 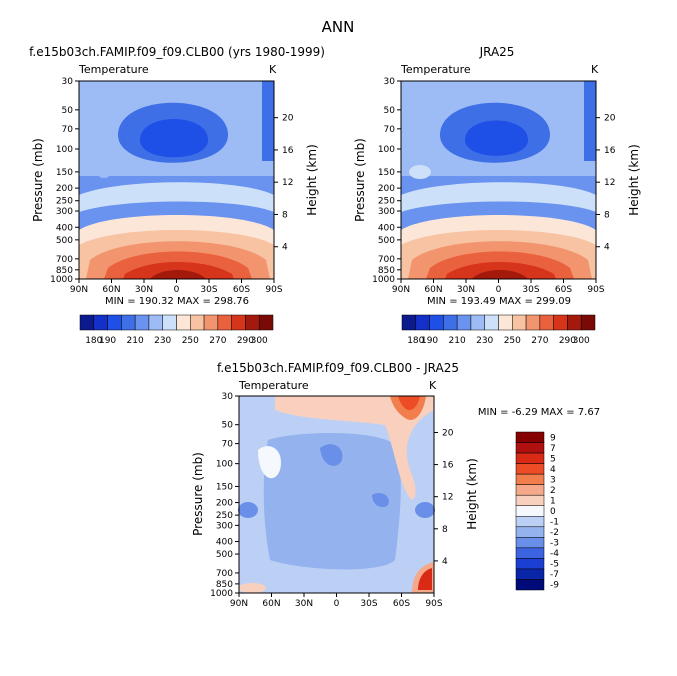 What do you see at coordinates (332, 501) in the screenshot?
I see `negative-region` at bounding box center [332, 501].